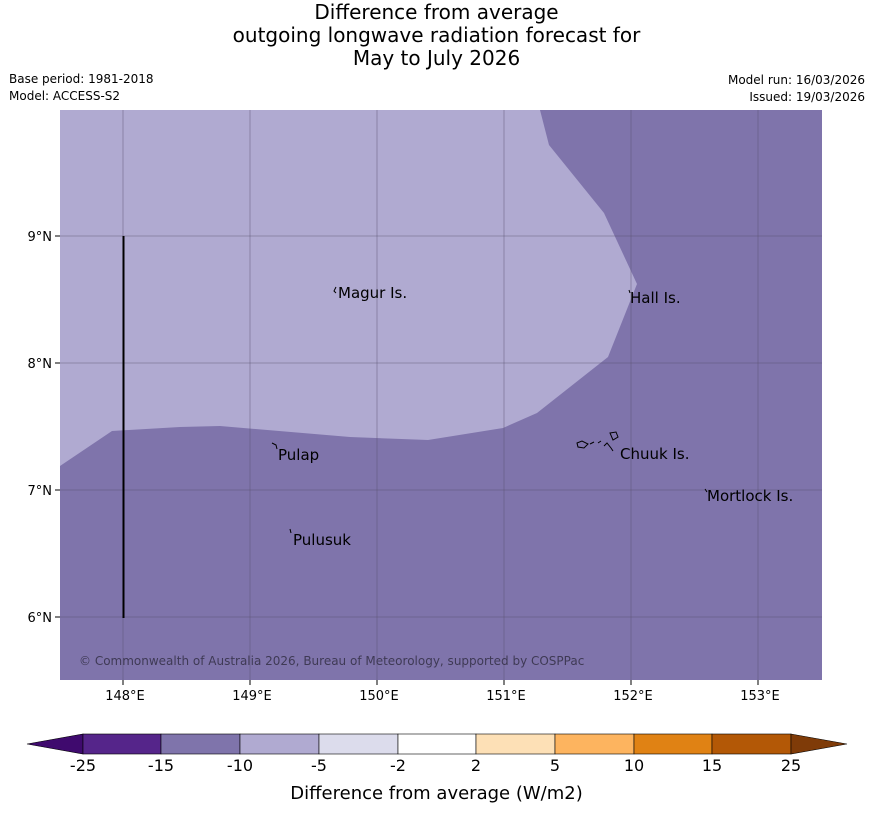 Image resolution: width=873 pixels, height=816 pixels. I want to click on title-line-2: outgoing longwave radiation forecast for, so click(436, 35).